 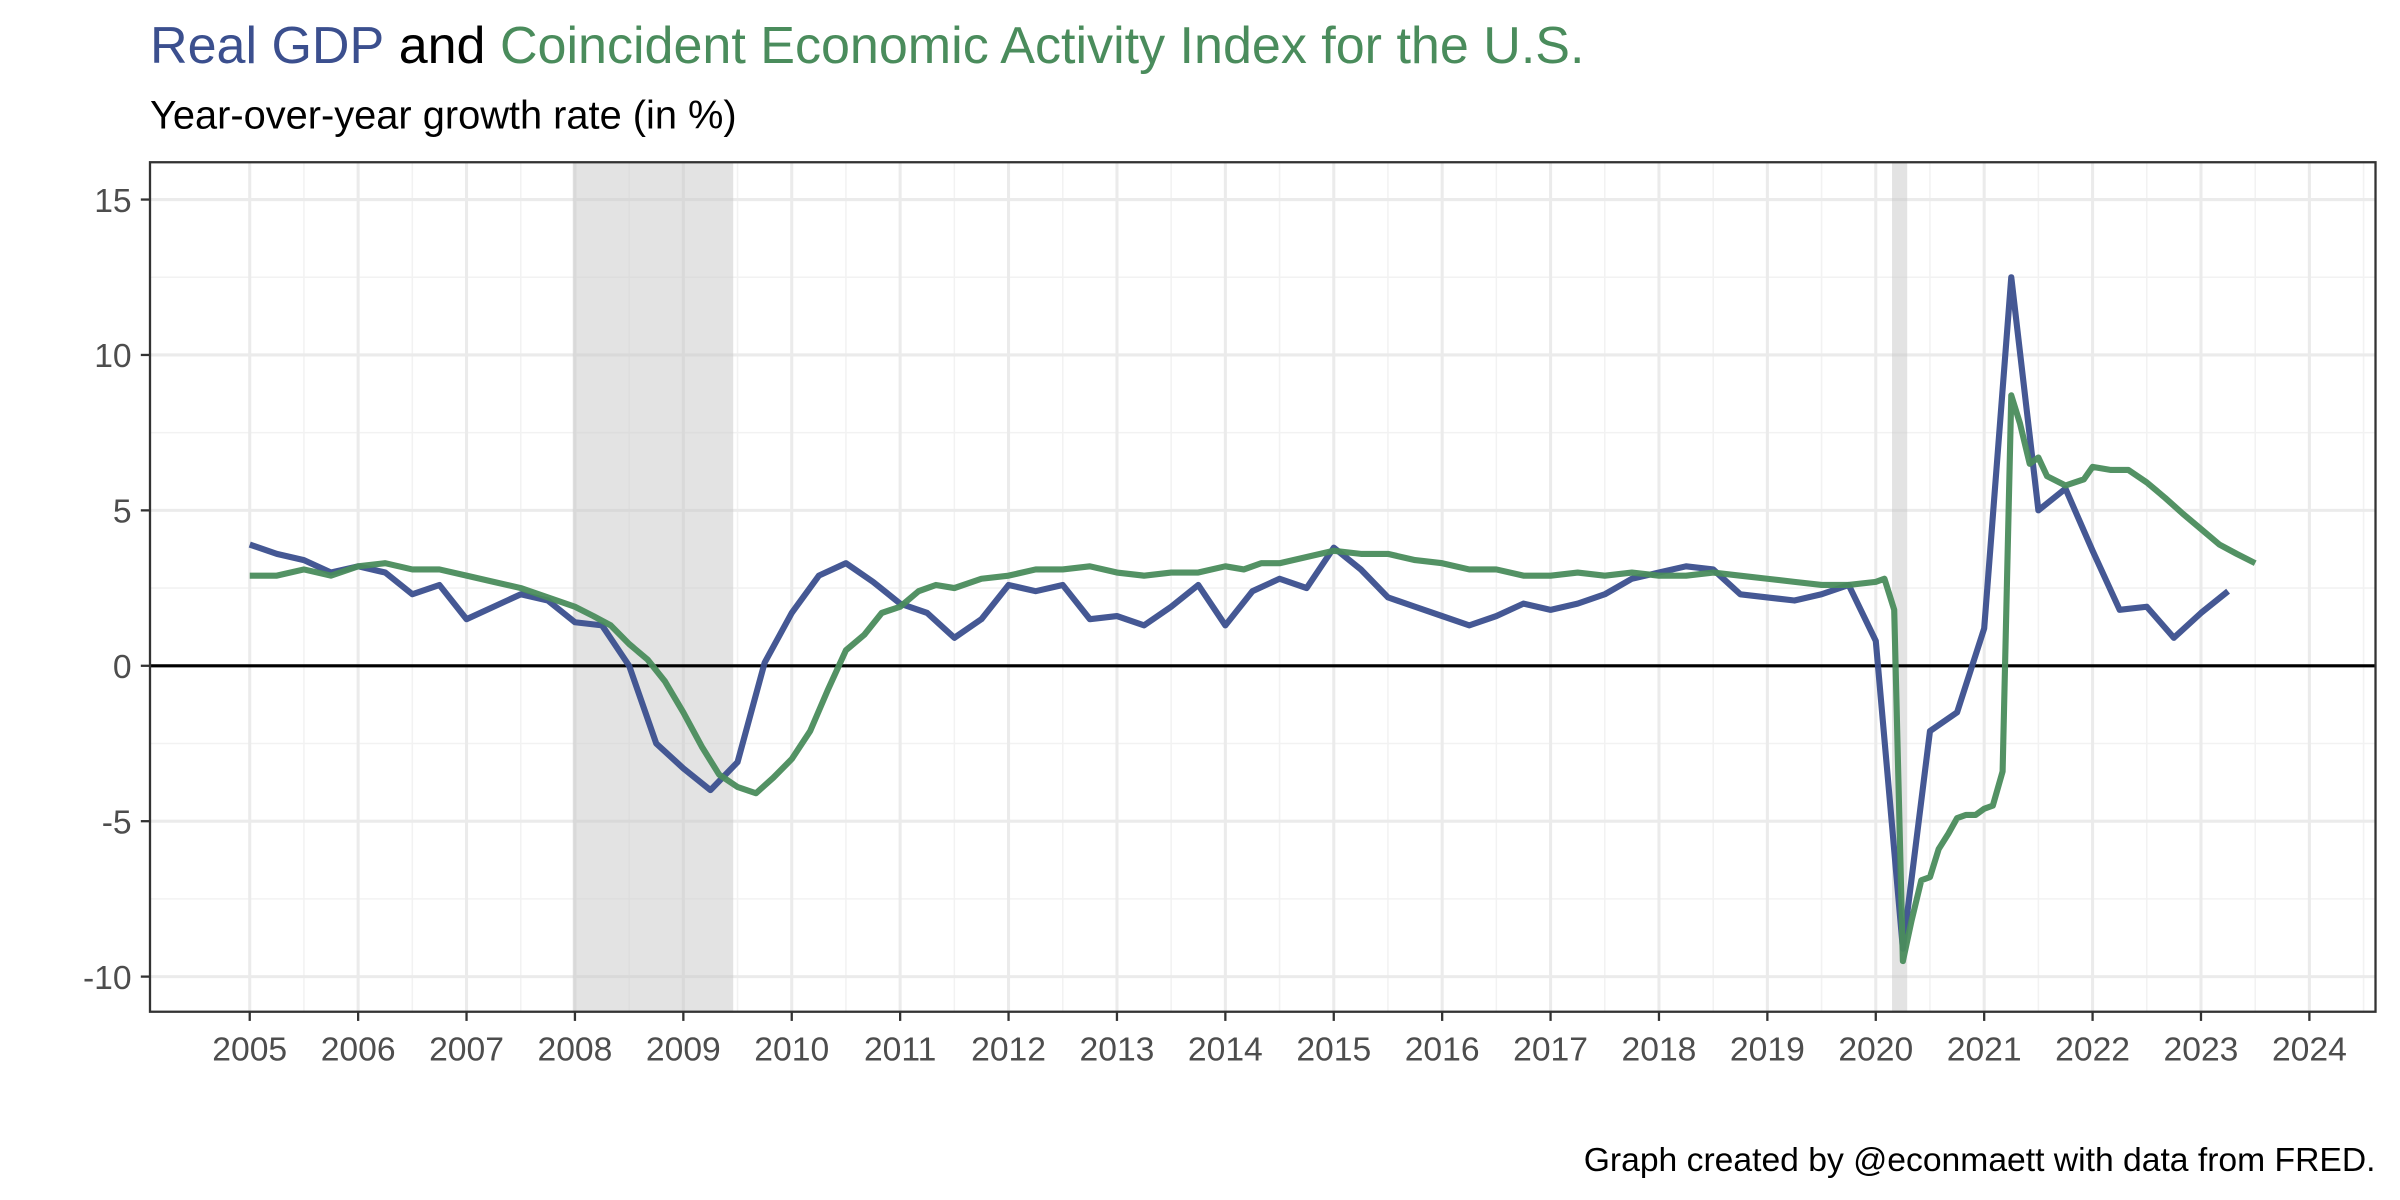 What do you see at coordinates (107, 978) in the screenshot?
I see `y-tick-label: -10` at bounding box center [107, 978].